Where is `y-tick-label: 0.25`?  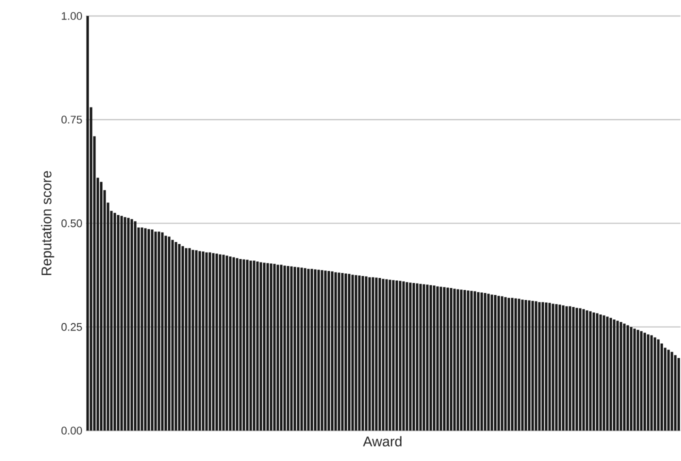 y-tick-label: 0.25 is located at coordinates (71, 327).